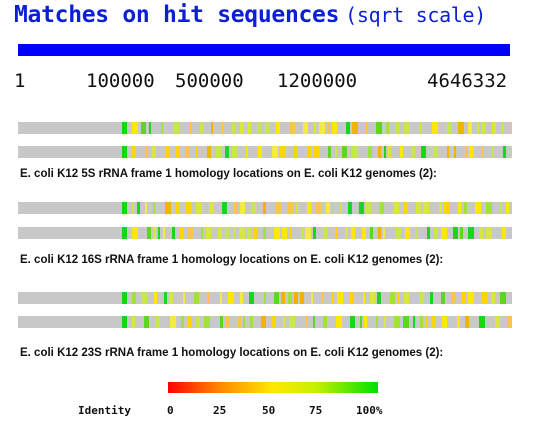  Describe the element at coordinates (416, 15) in the screenshot. I see `scale-note: (sqrt scale)` at that location.